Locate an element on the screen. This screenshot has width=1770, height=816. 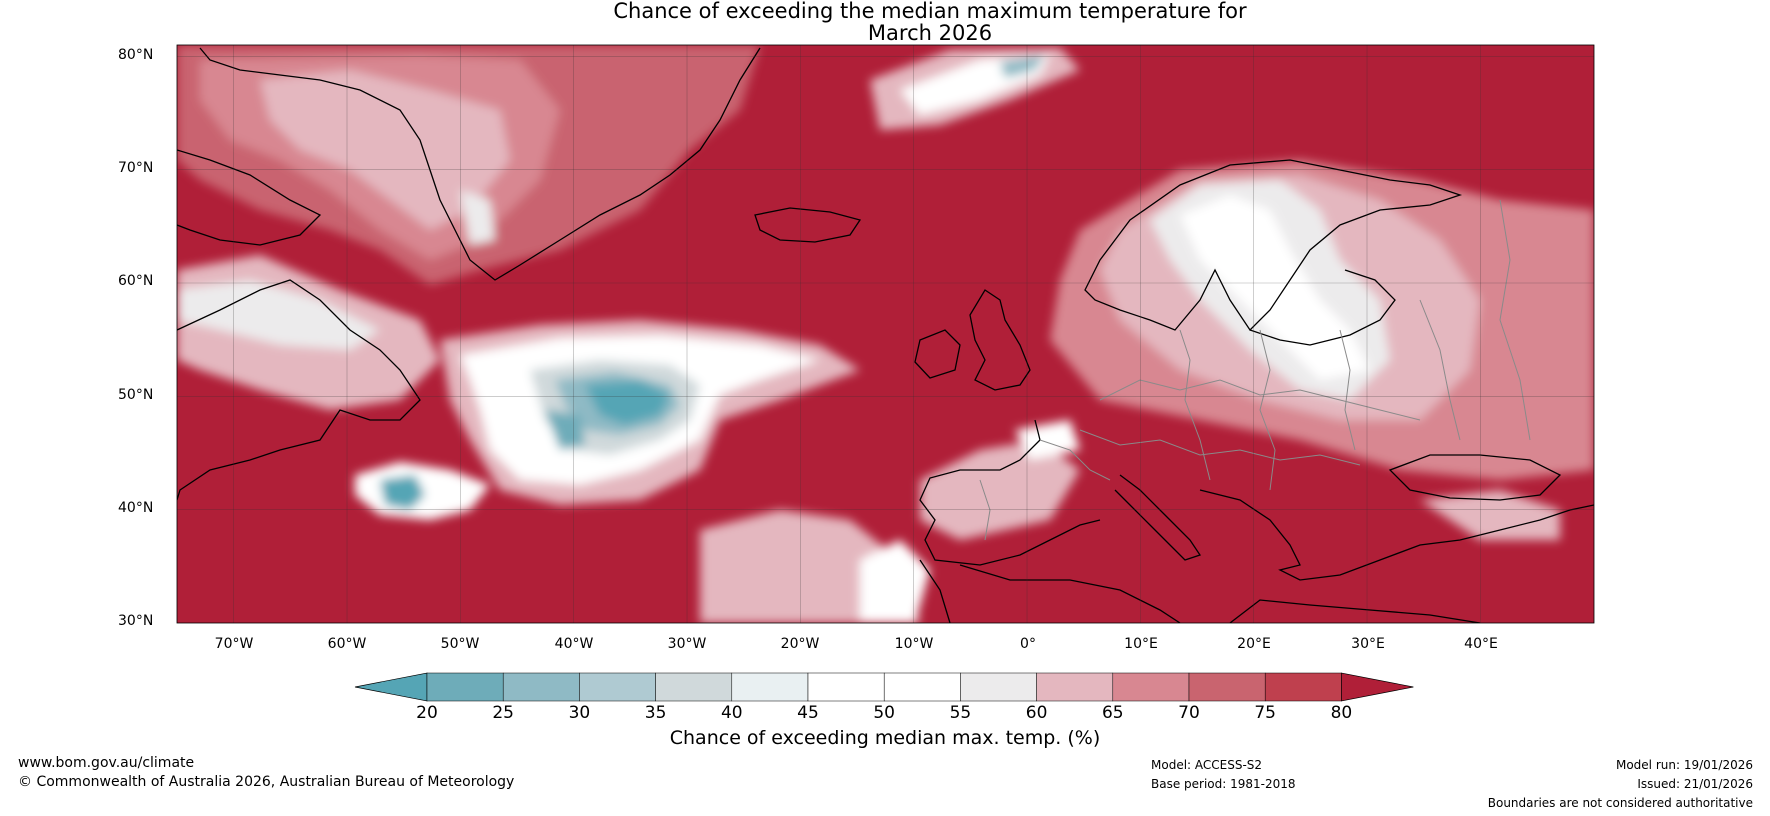
coast-europe-west is located at coordinates (1010, 492).